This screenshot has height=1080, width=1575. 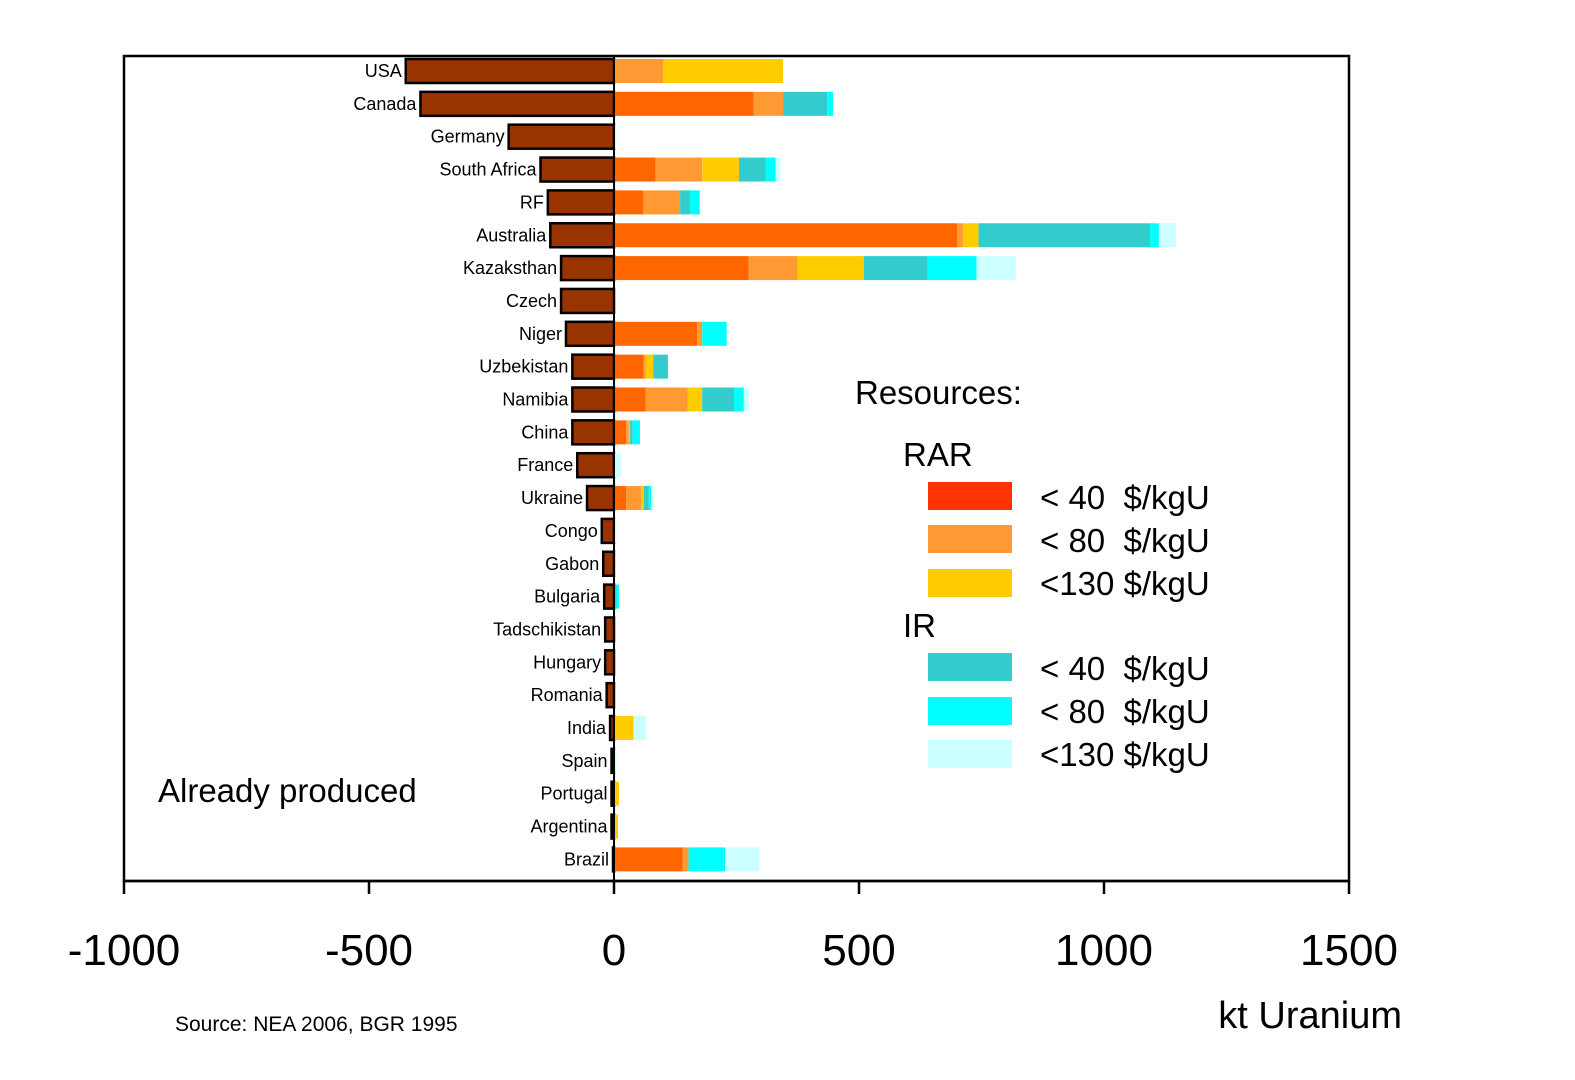 I want to click on bar-ir-40-kgu-kazaksthan, so click(x=895, y=268).